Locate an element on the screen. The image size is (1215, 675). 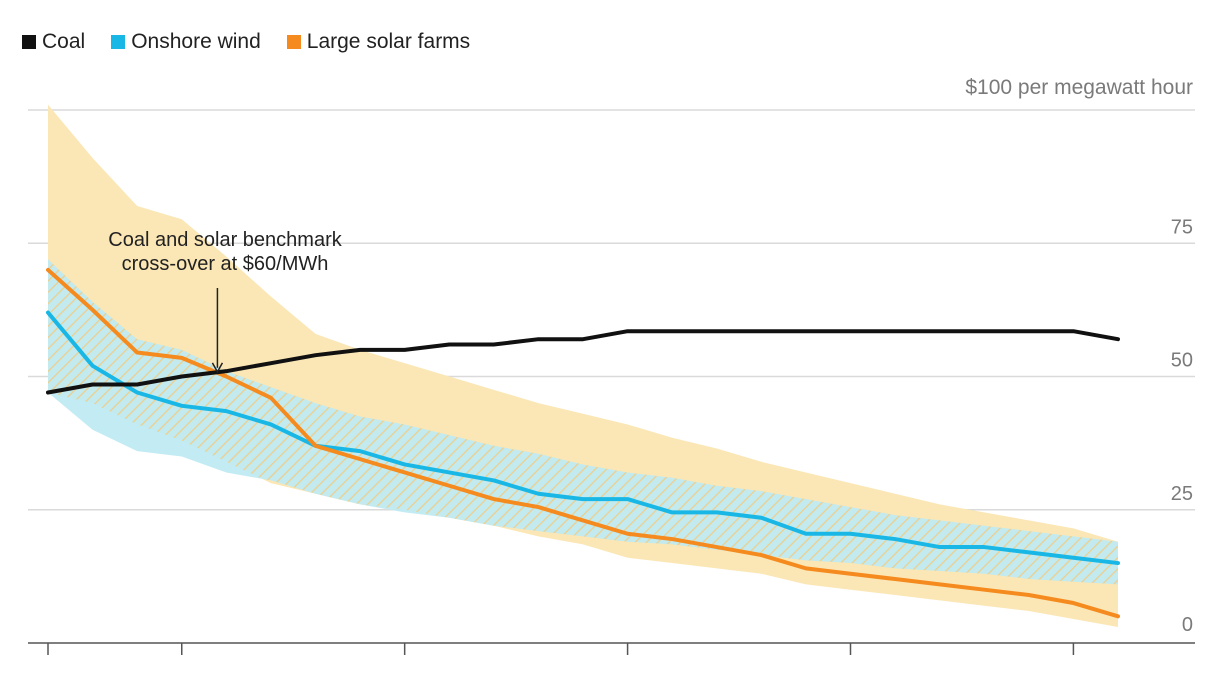
y-axis-unit-label: $100 per megawatt hour is located at coordinates (1079, 87).